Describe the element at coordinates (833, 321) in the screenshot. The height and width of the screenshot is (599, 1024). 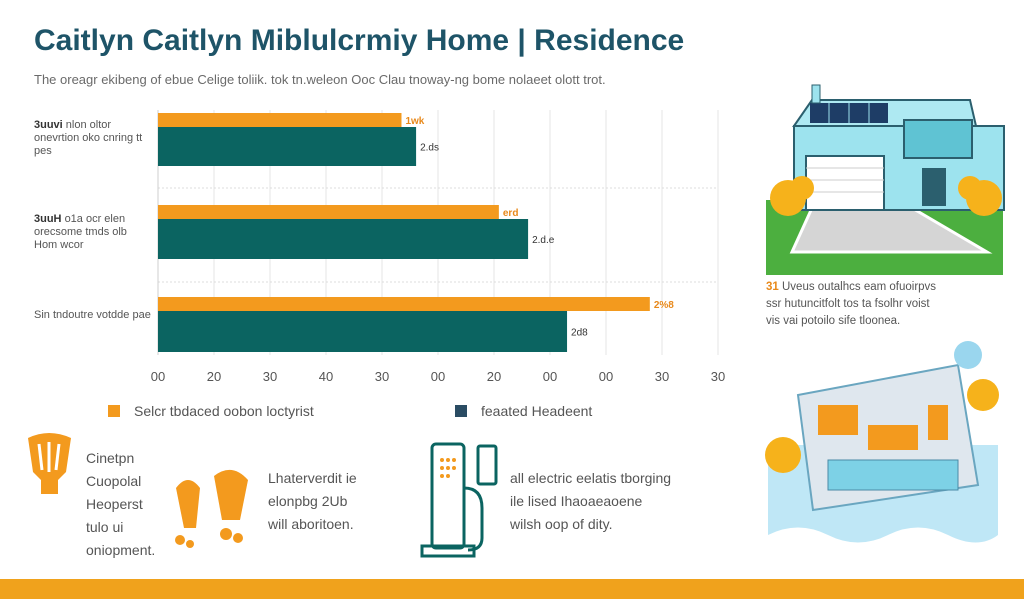
I see `side-note-line-3: vis vai potoilo sife tloonea.` at that location.